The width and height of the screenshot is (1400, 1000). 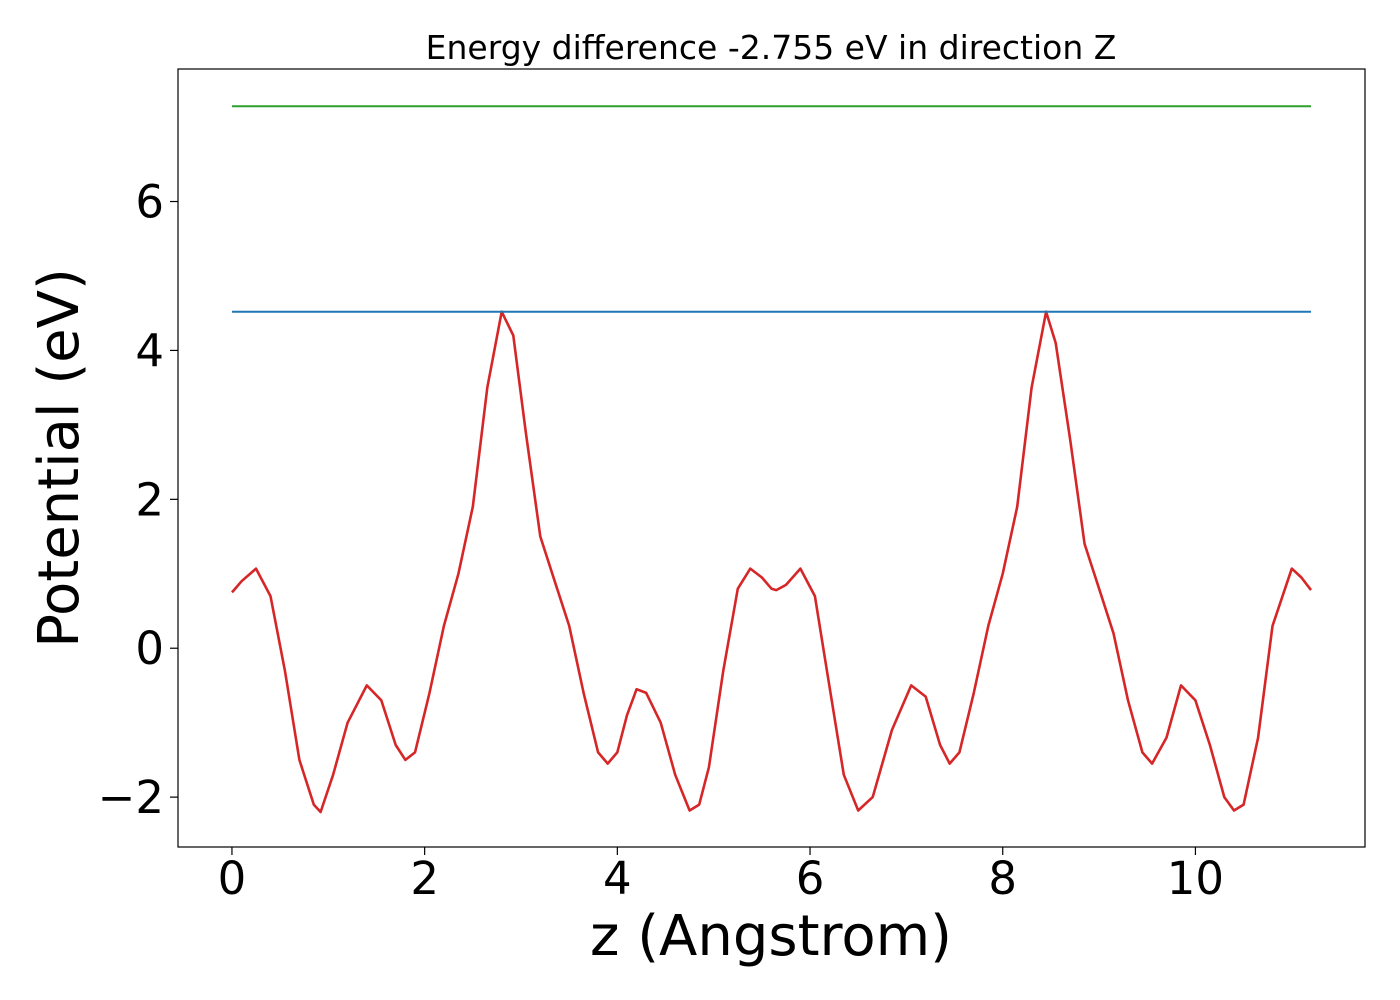 What do you see at coordinates (424, 878) in the screenshot?
I see `x-tick-label: 2` at bounding box center [424, 878].